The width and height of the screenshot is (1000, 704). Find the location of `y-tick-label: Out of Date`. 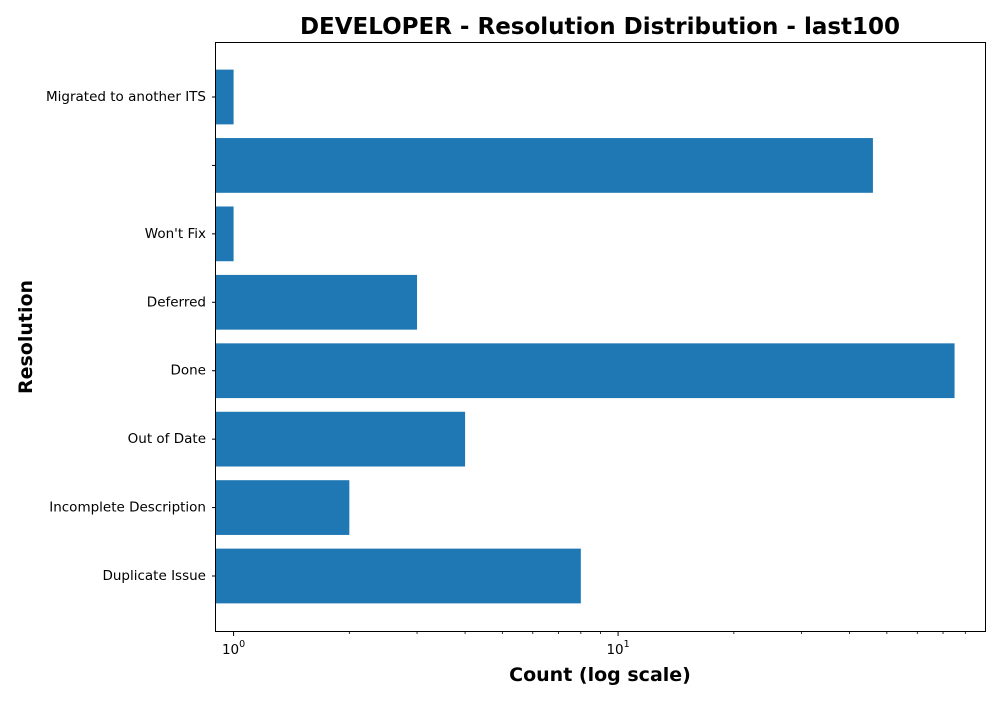

y-tick-label: Out of Date is located at coordinates (167, 439).